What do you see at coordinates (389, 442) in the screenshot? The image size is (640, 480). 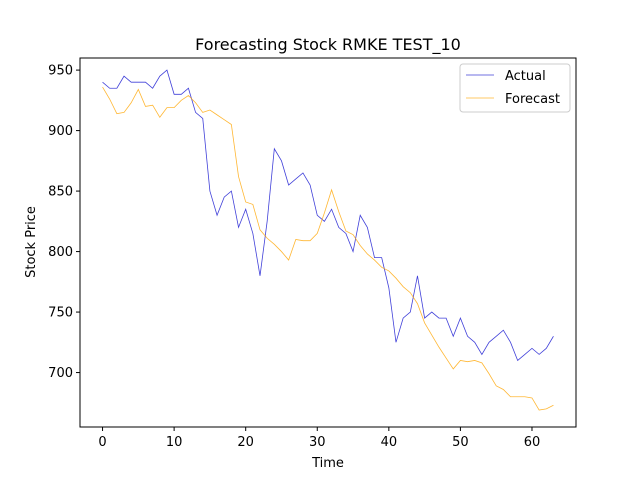 I see `x-tick-label: 40` at bounding box center [389, 442].